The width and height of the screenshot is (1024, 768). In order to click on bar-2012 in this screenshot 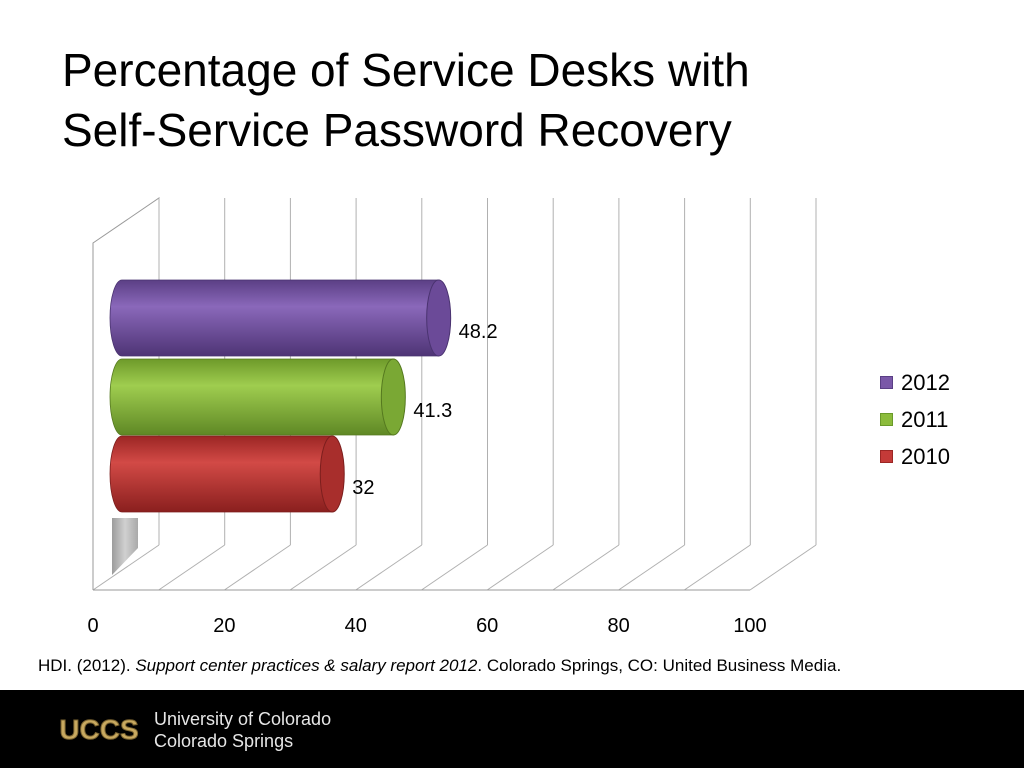, I will do `click(280, 318)`.